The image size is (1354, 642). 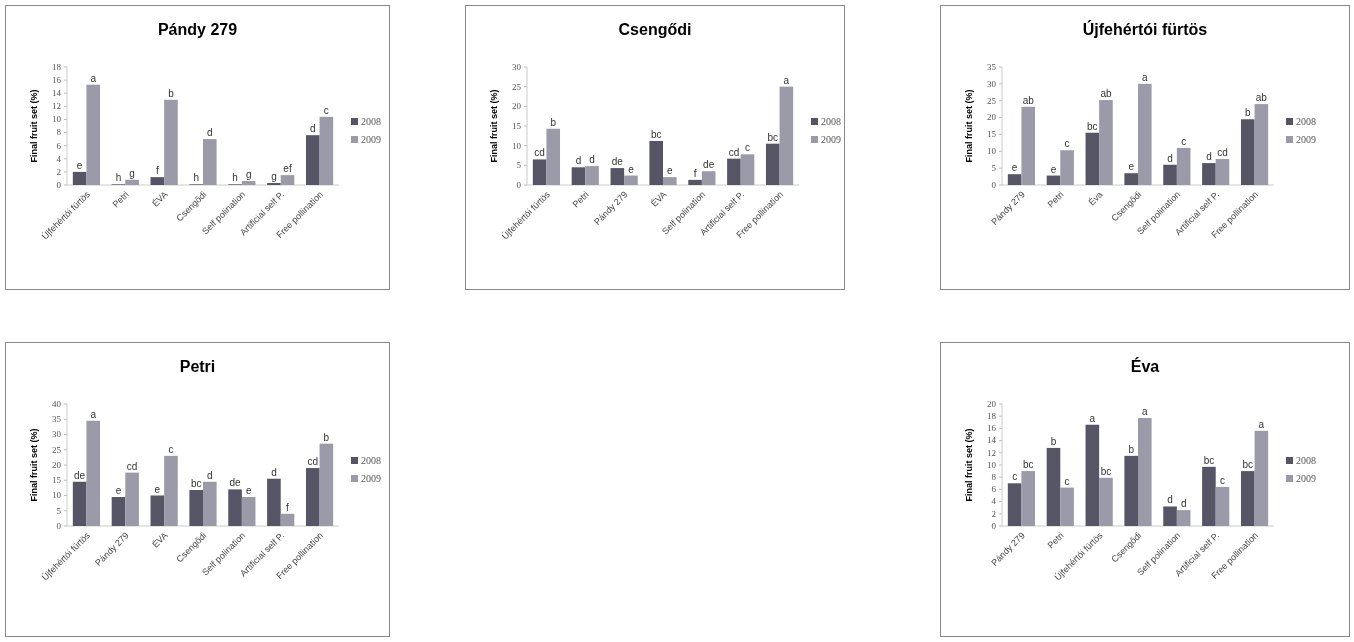 What do you see at coordinates (287, 169) in the screenshot?
I see `data-label: ef` at bounding box center [287, 169].